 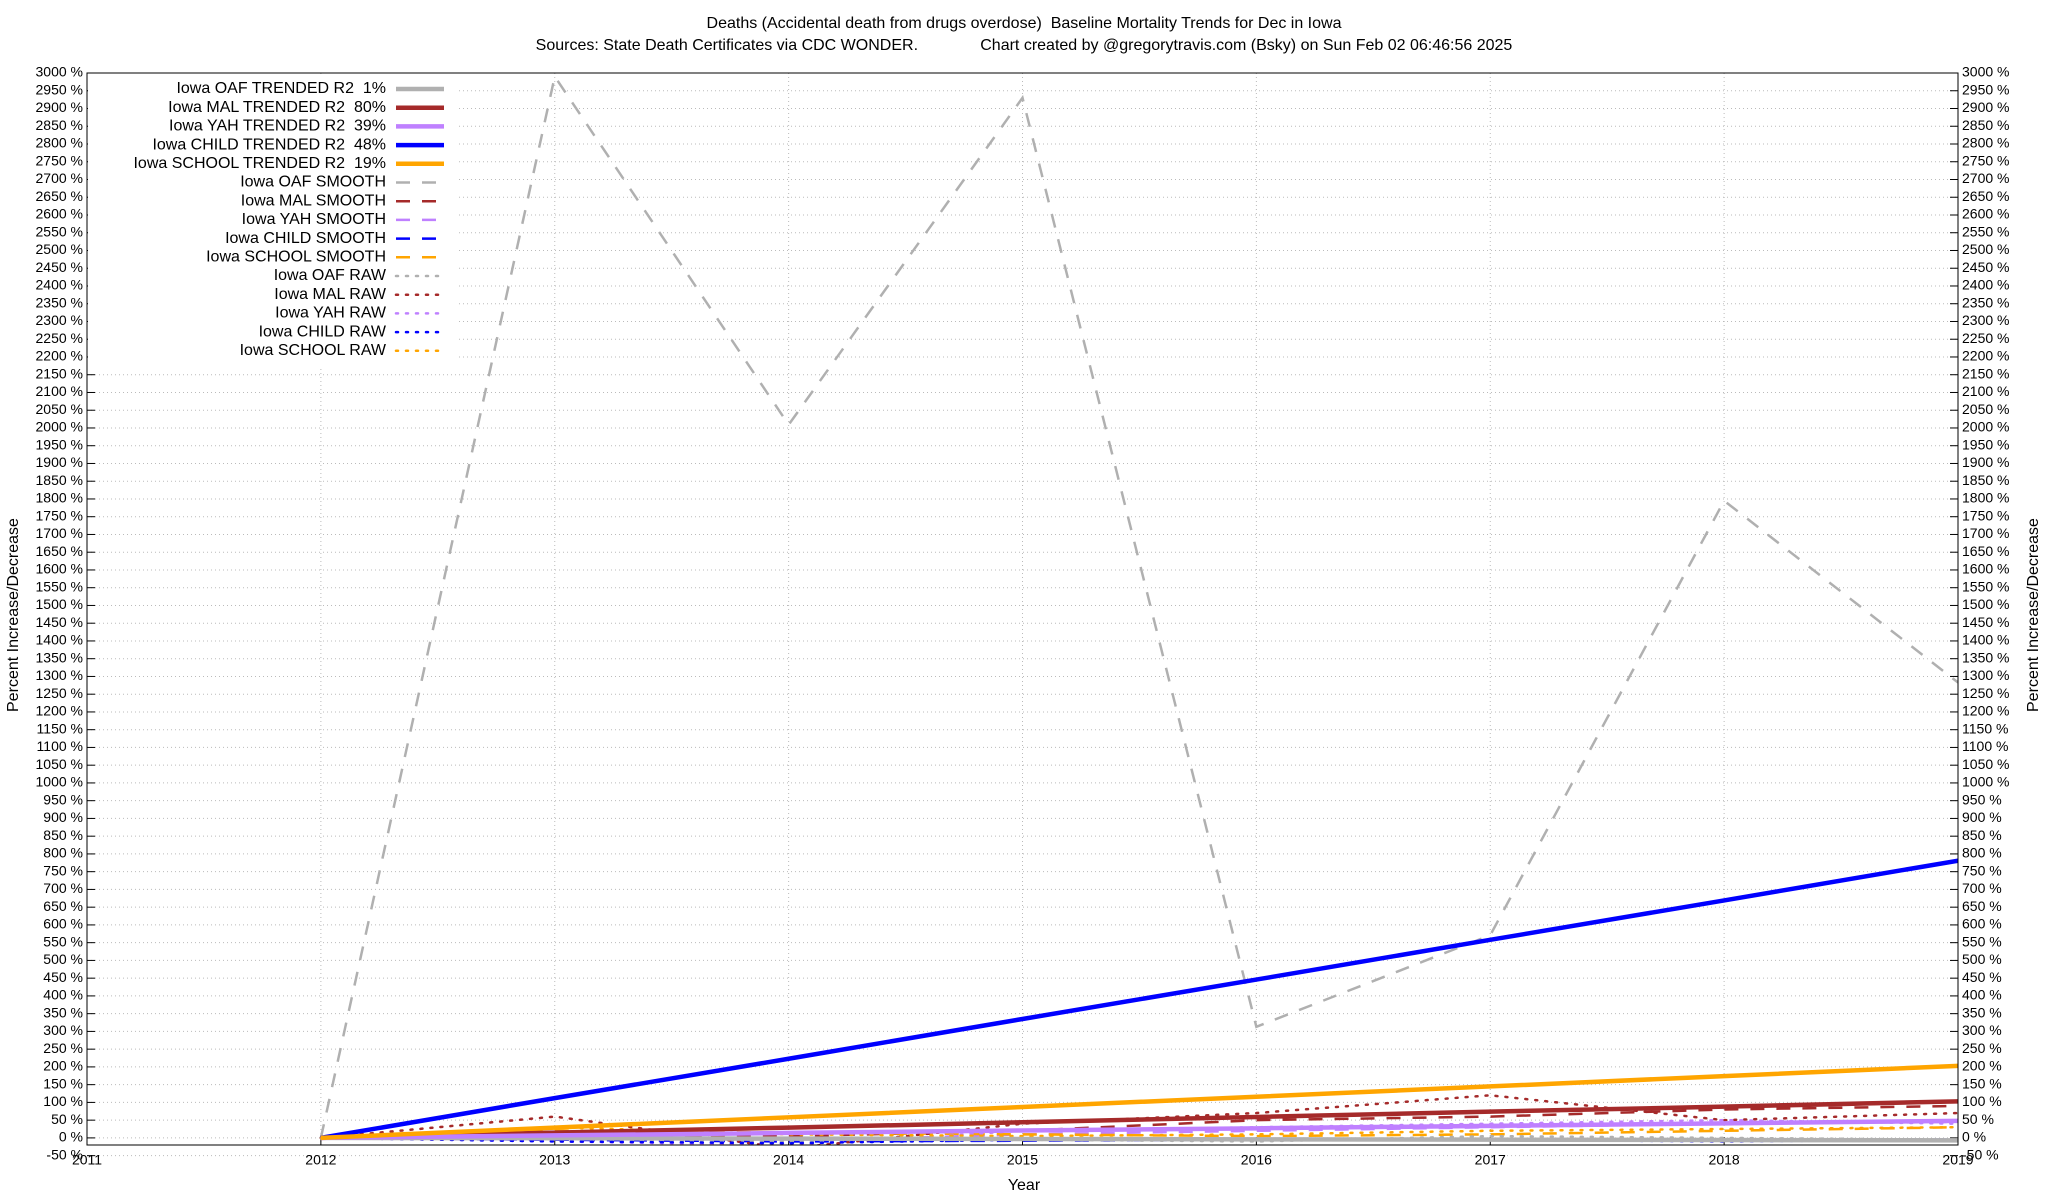 What do you see at coordinates (59, 125) in the screenshot?
I see `y-tick-label: 2850 %` at bounding box center [59, 125].